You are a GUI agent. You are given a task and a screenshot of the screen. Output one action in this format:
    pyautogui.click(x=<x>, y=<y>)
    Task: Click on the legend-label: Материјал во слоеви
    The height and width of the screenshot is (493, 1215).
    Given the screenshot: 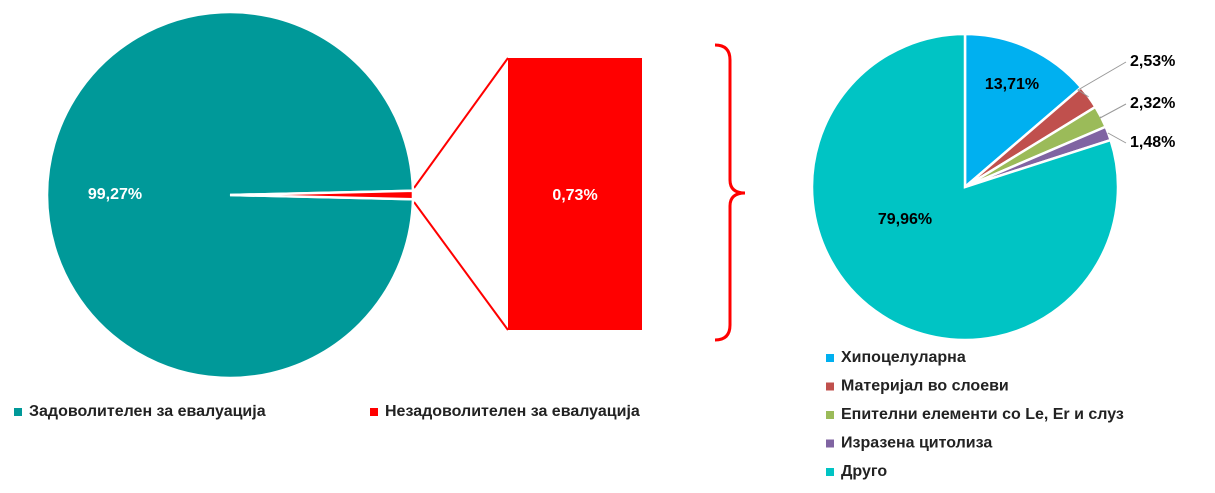 What is the action you would take?
    pyautogui.click(x=925, y=386)
    